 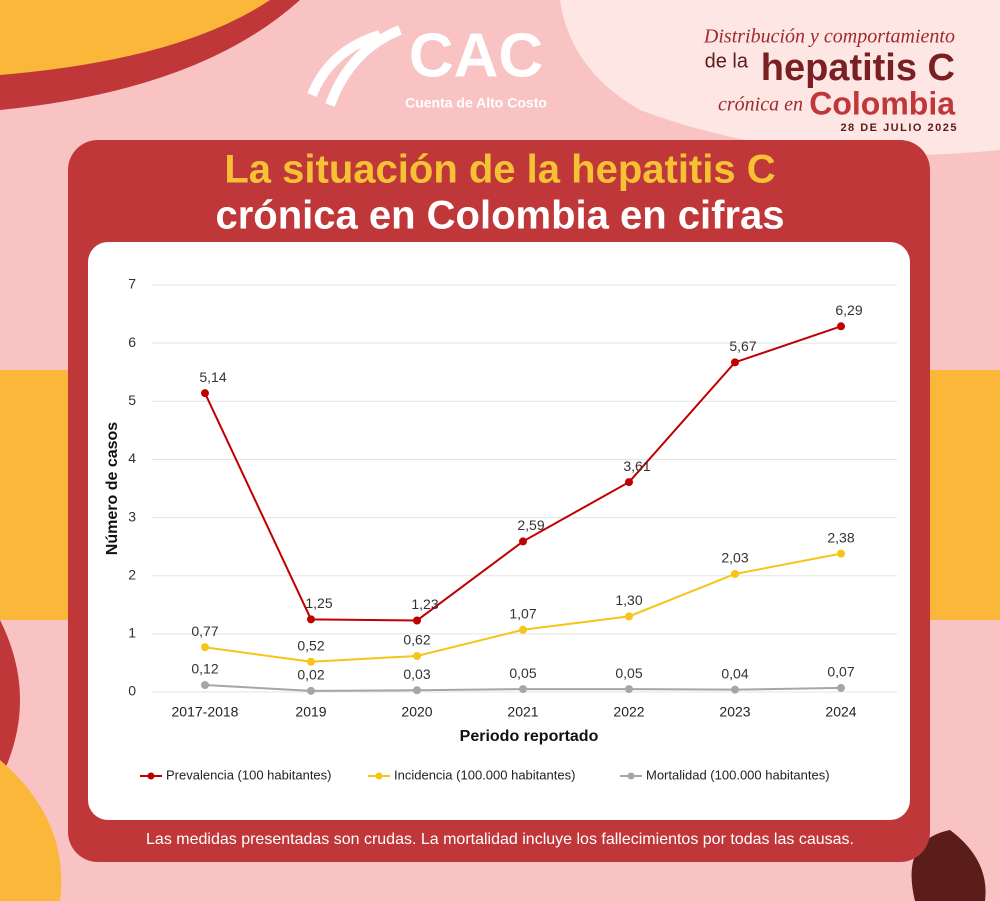 What do you see at coordinates (416, 640) in the screenshot?
I see `data-label: 0,62` at bounding box center [416, 640].